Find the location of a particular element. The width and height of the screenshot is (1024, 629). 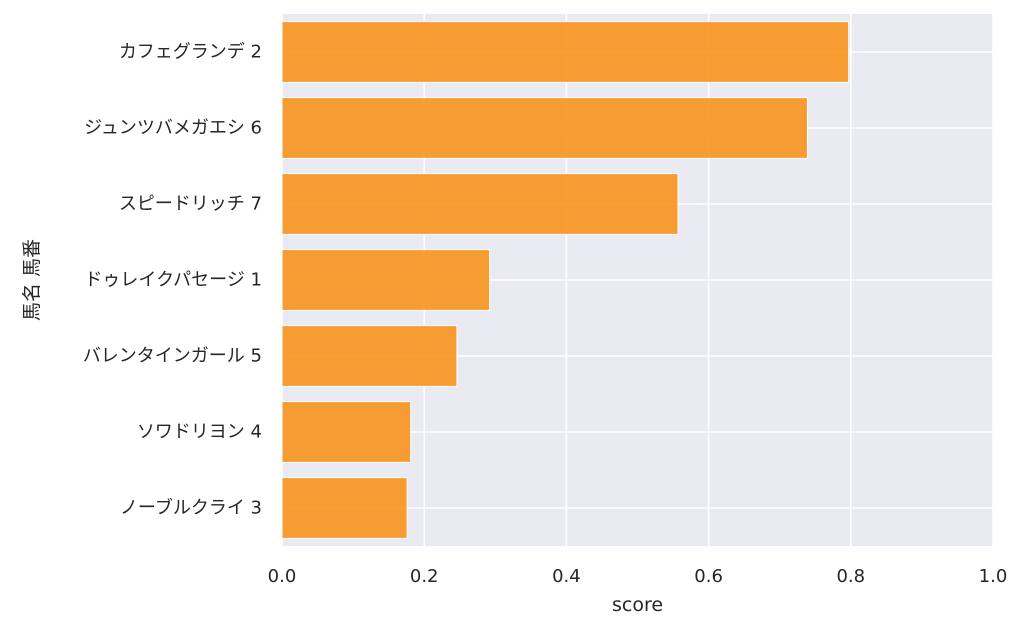

x-tick-label: 0.2 is located at coordinates (424, 576).